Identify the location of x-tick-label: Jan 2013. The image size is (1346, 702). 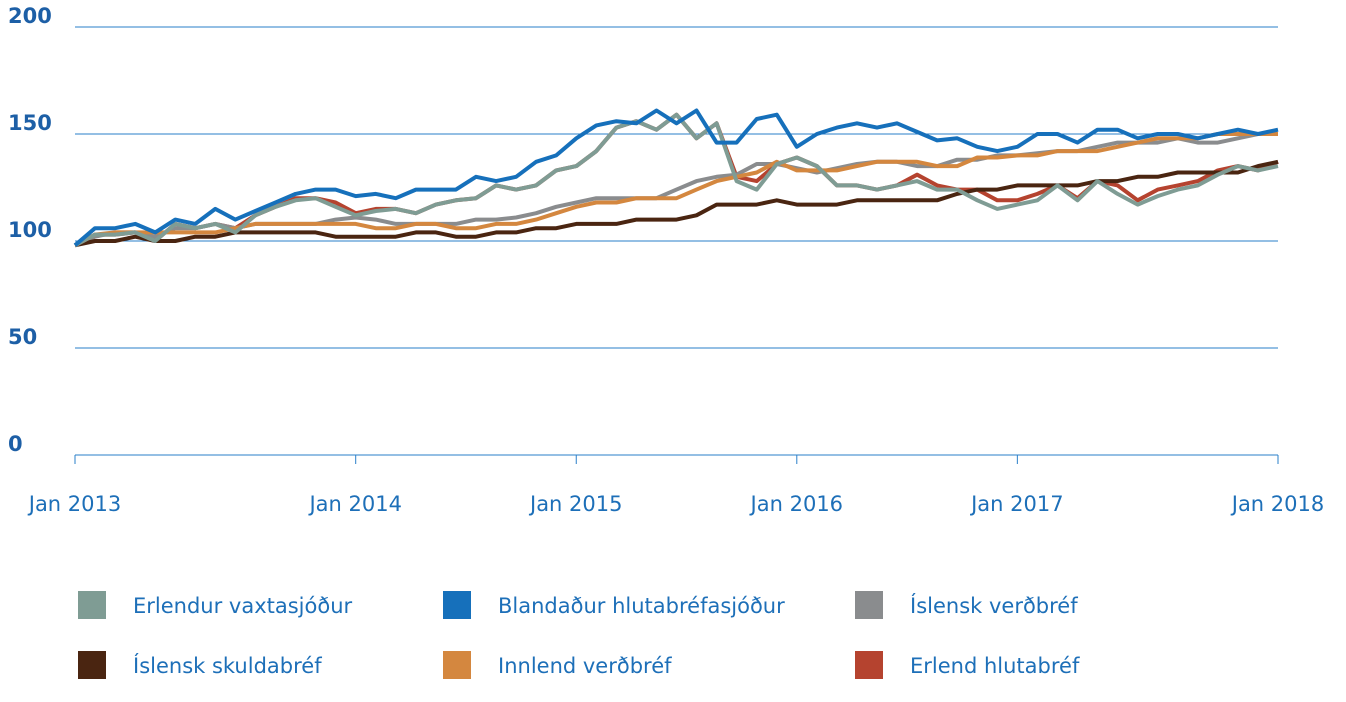
(74, 504).